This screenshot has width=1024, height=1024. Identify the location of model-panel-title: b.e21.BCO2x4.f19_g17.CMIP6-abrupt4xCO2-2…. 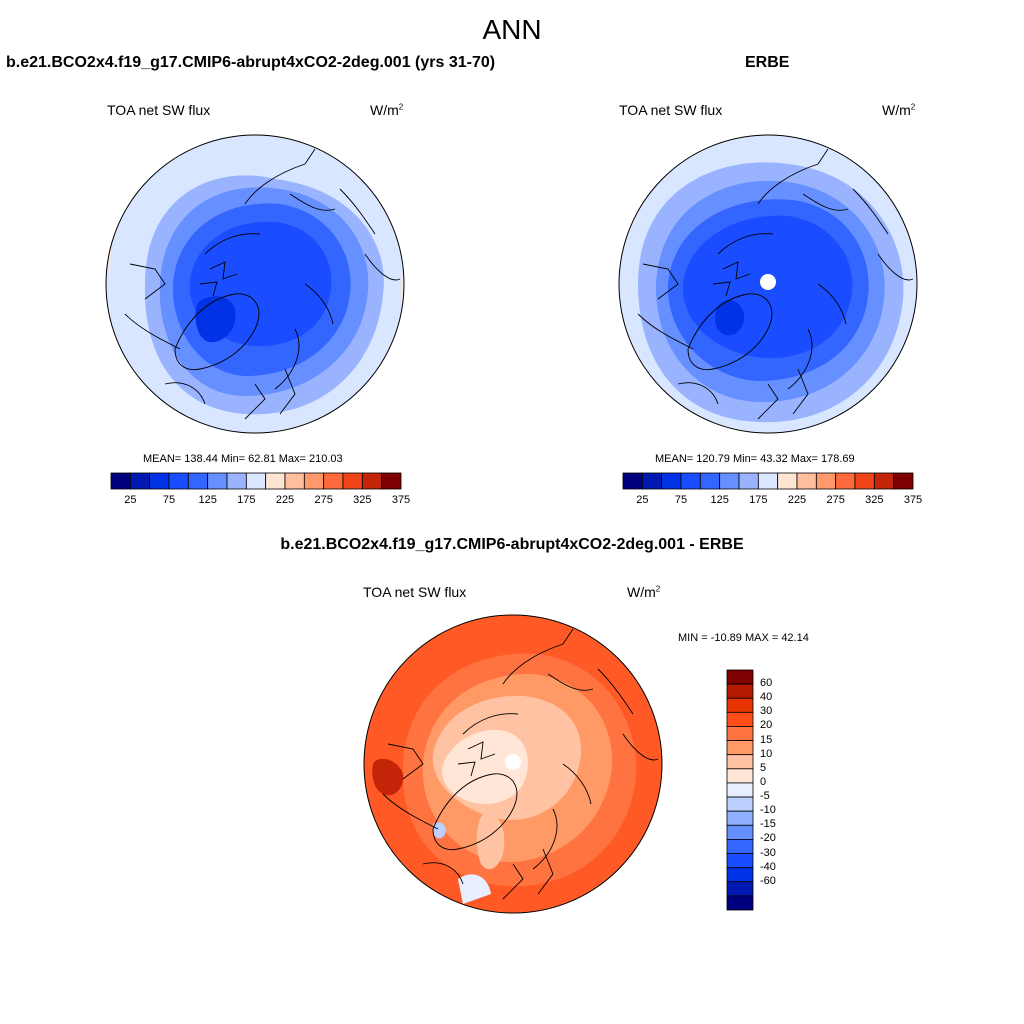
(251, 62).